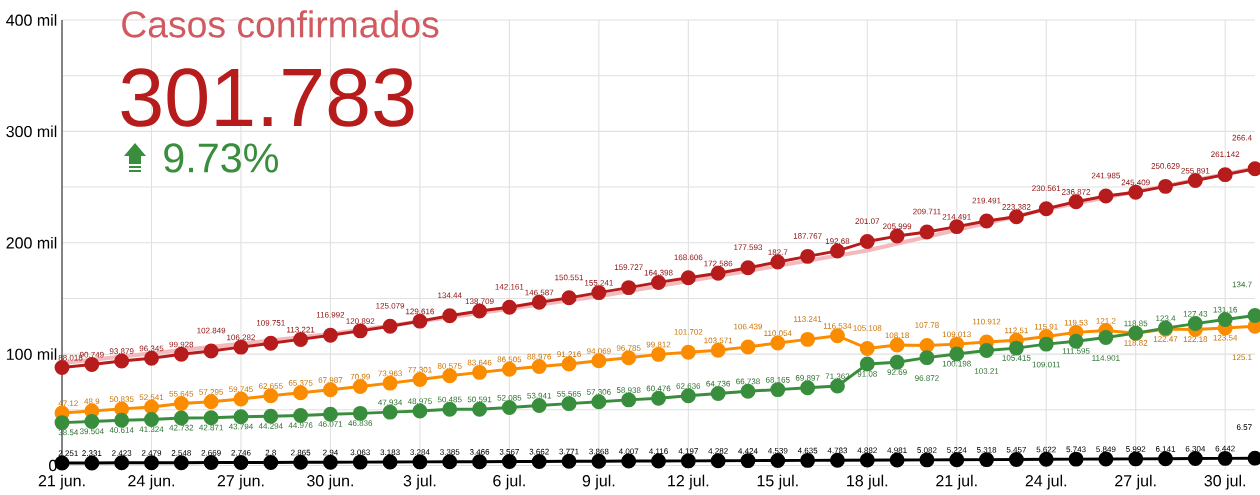 This screenshot has width=1260, height=495. Describe the element at coordinates (778, 333) in the screenshot. I see `data-label: 110.054` at that location.